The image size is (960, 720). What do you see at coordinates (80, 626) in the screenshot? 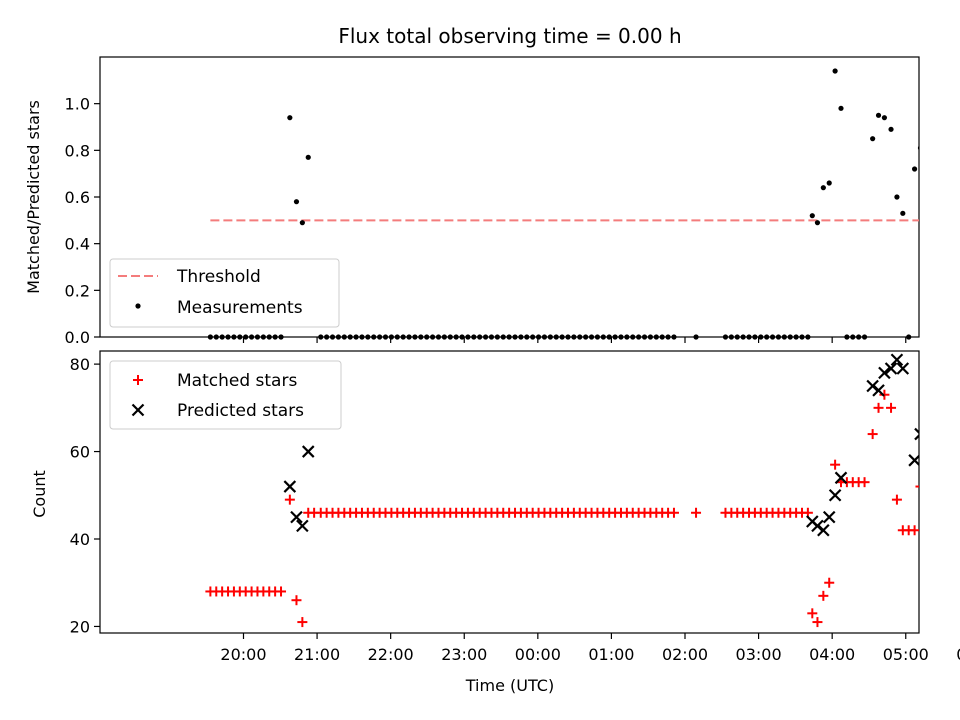
I see `y-tick-label: 20` at bounding box center [80, 626].